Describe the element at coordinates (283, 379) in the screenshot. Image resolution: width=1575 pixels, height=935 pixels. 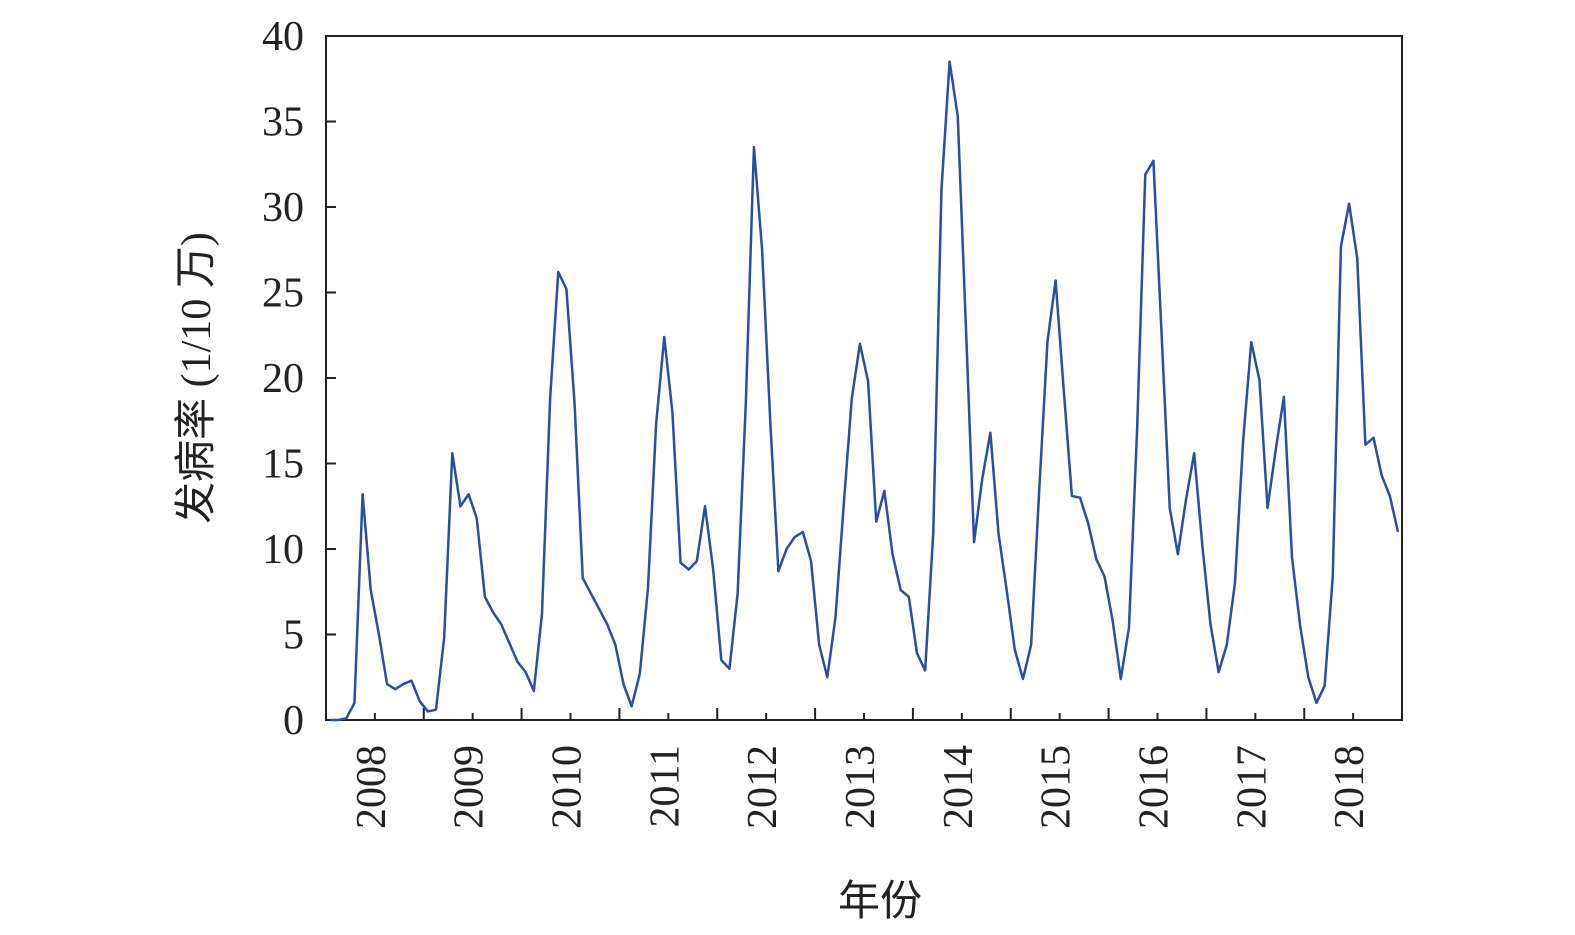
I see `y-tick-label: 20` at that location.